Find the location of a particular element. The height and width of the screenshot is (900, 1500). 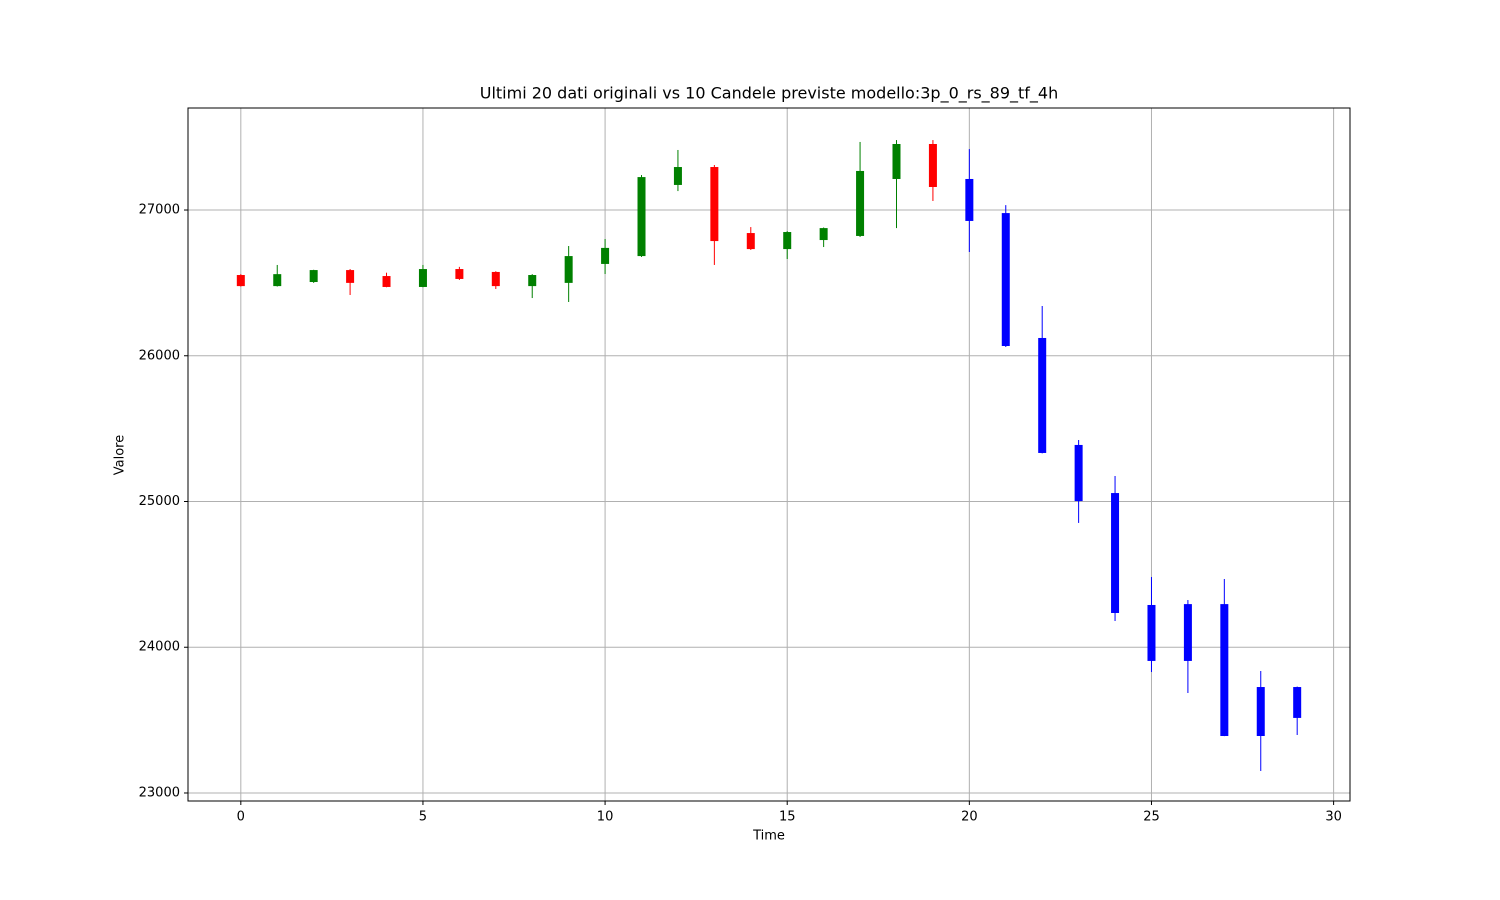

x-tick-label: 20 is located at coordinates (969, 817).